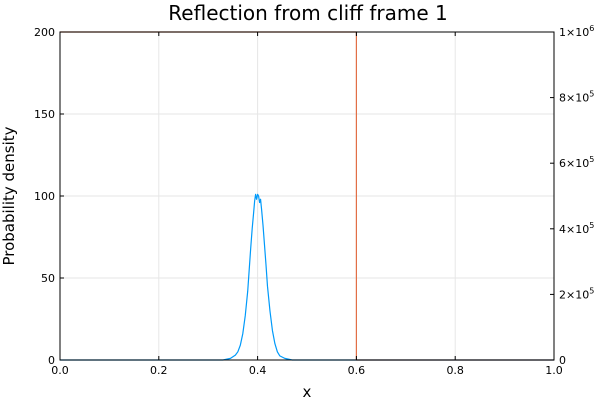  I want to click on x-tick-label: 0.8, so click(455, 370).